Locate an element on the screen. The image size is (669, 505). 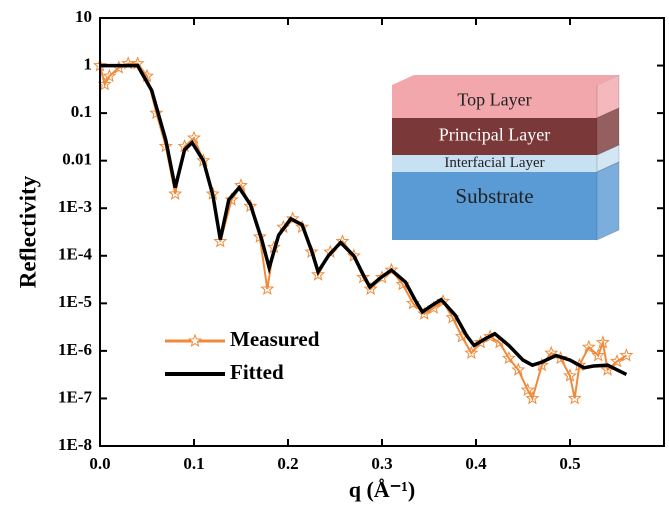
y-tick-label: 10 is located at coordinates (83, 16).